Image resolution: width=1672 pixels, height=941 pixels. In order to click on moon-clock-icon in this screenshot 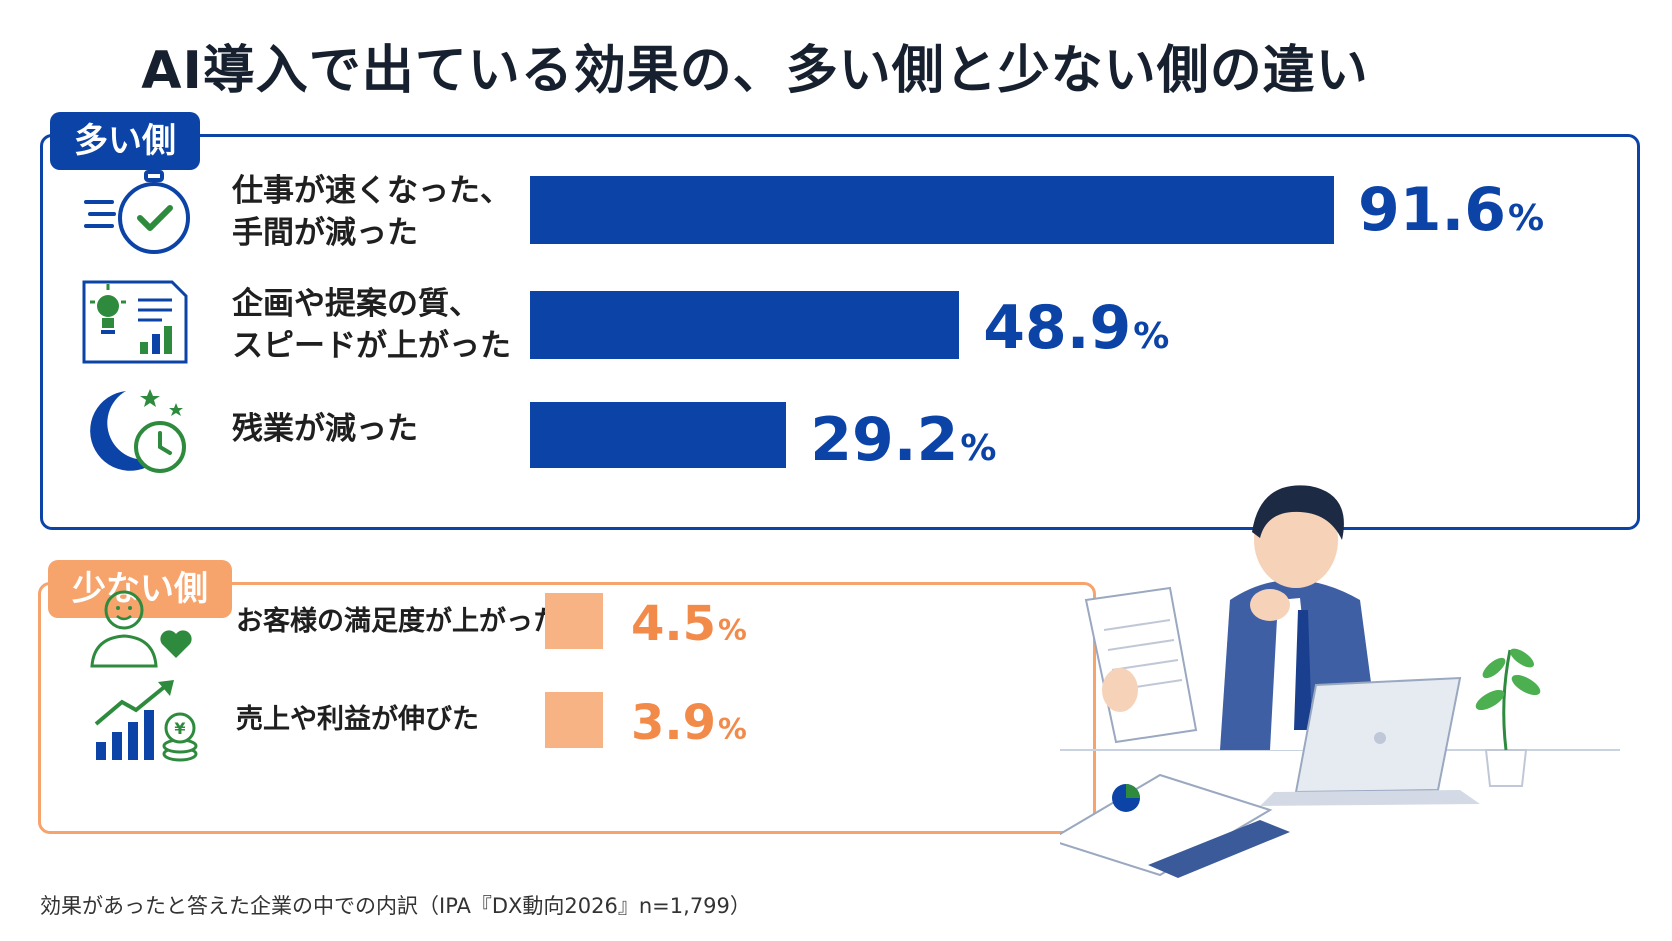, I will do `click(138, 432)`.